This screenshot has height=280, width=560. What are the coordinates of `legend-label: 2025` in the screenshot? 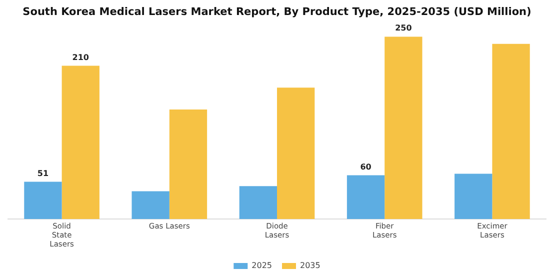 It's located at (262, 265).